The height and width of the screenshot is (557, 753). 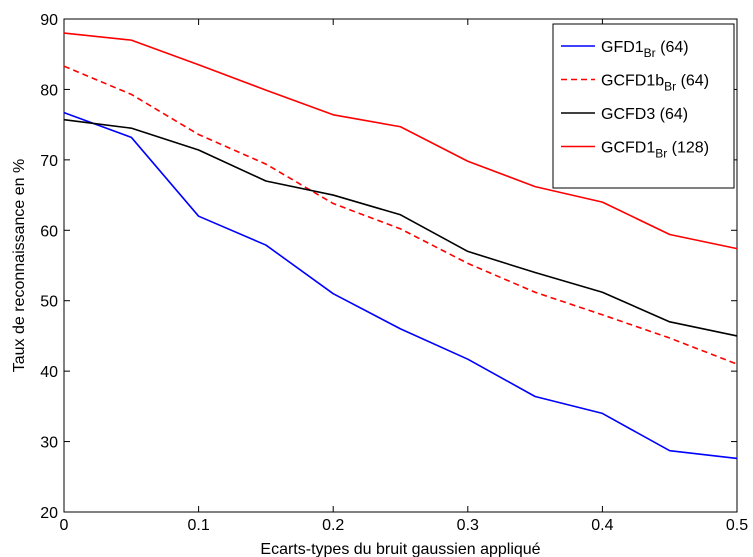 I want to click on y-tick-label: 50, so click(x=49, y=302).